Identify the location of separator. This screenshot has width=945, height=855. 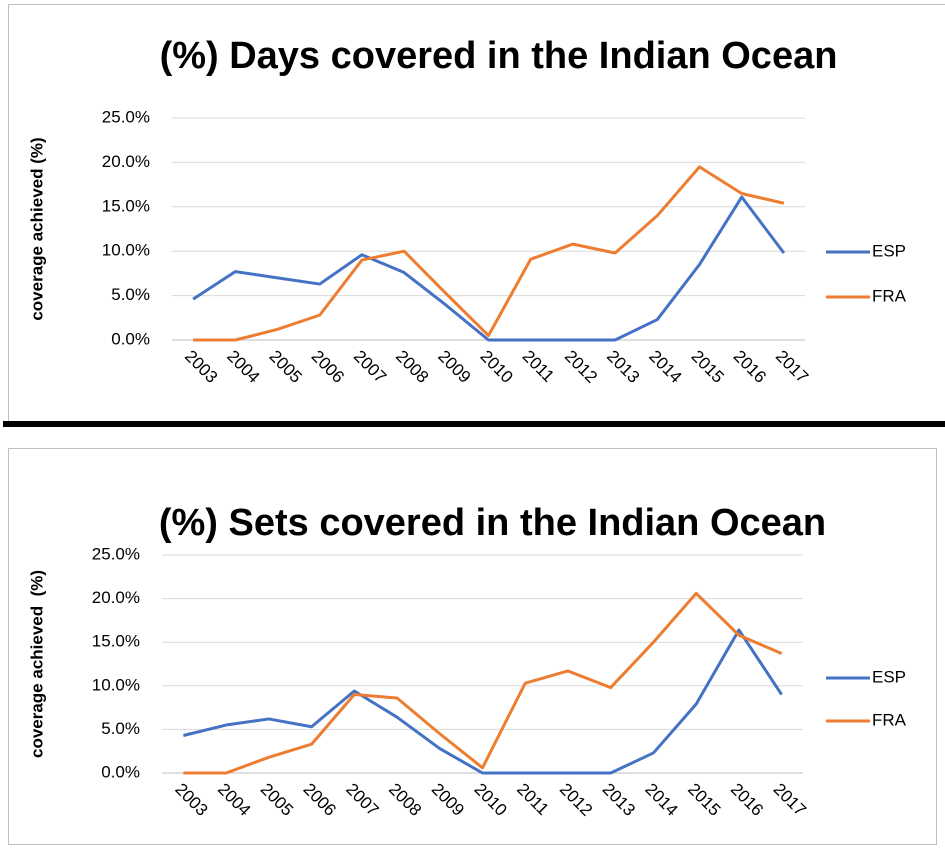
(474, 424).